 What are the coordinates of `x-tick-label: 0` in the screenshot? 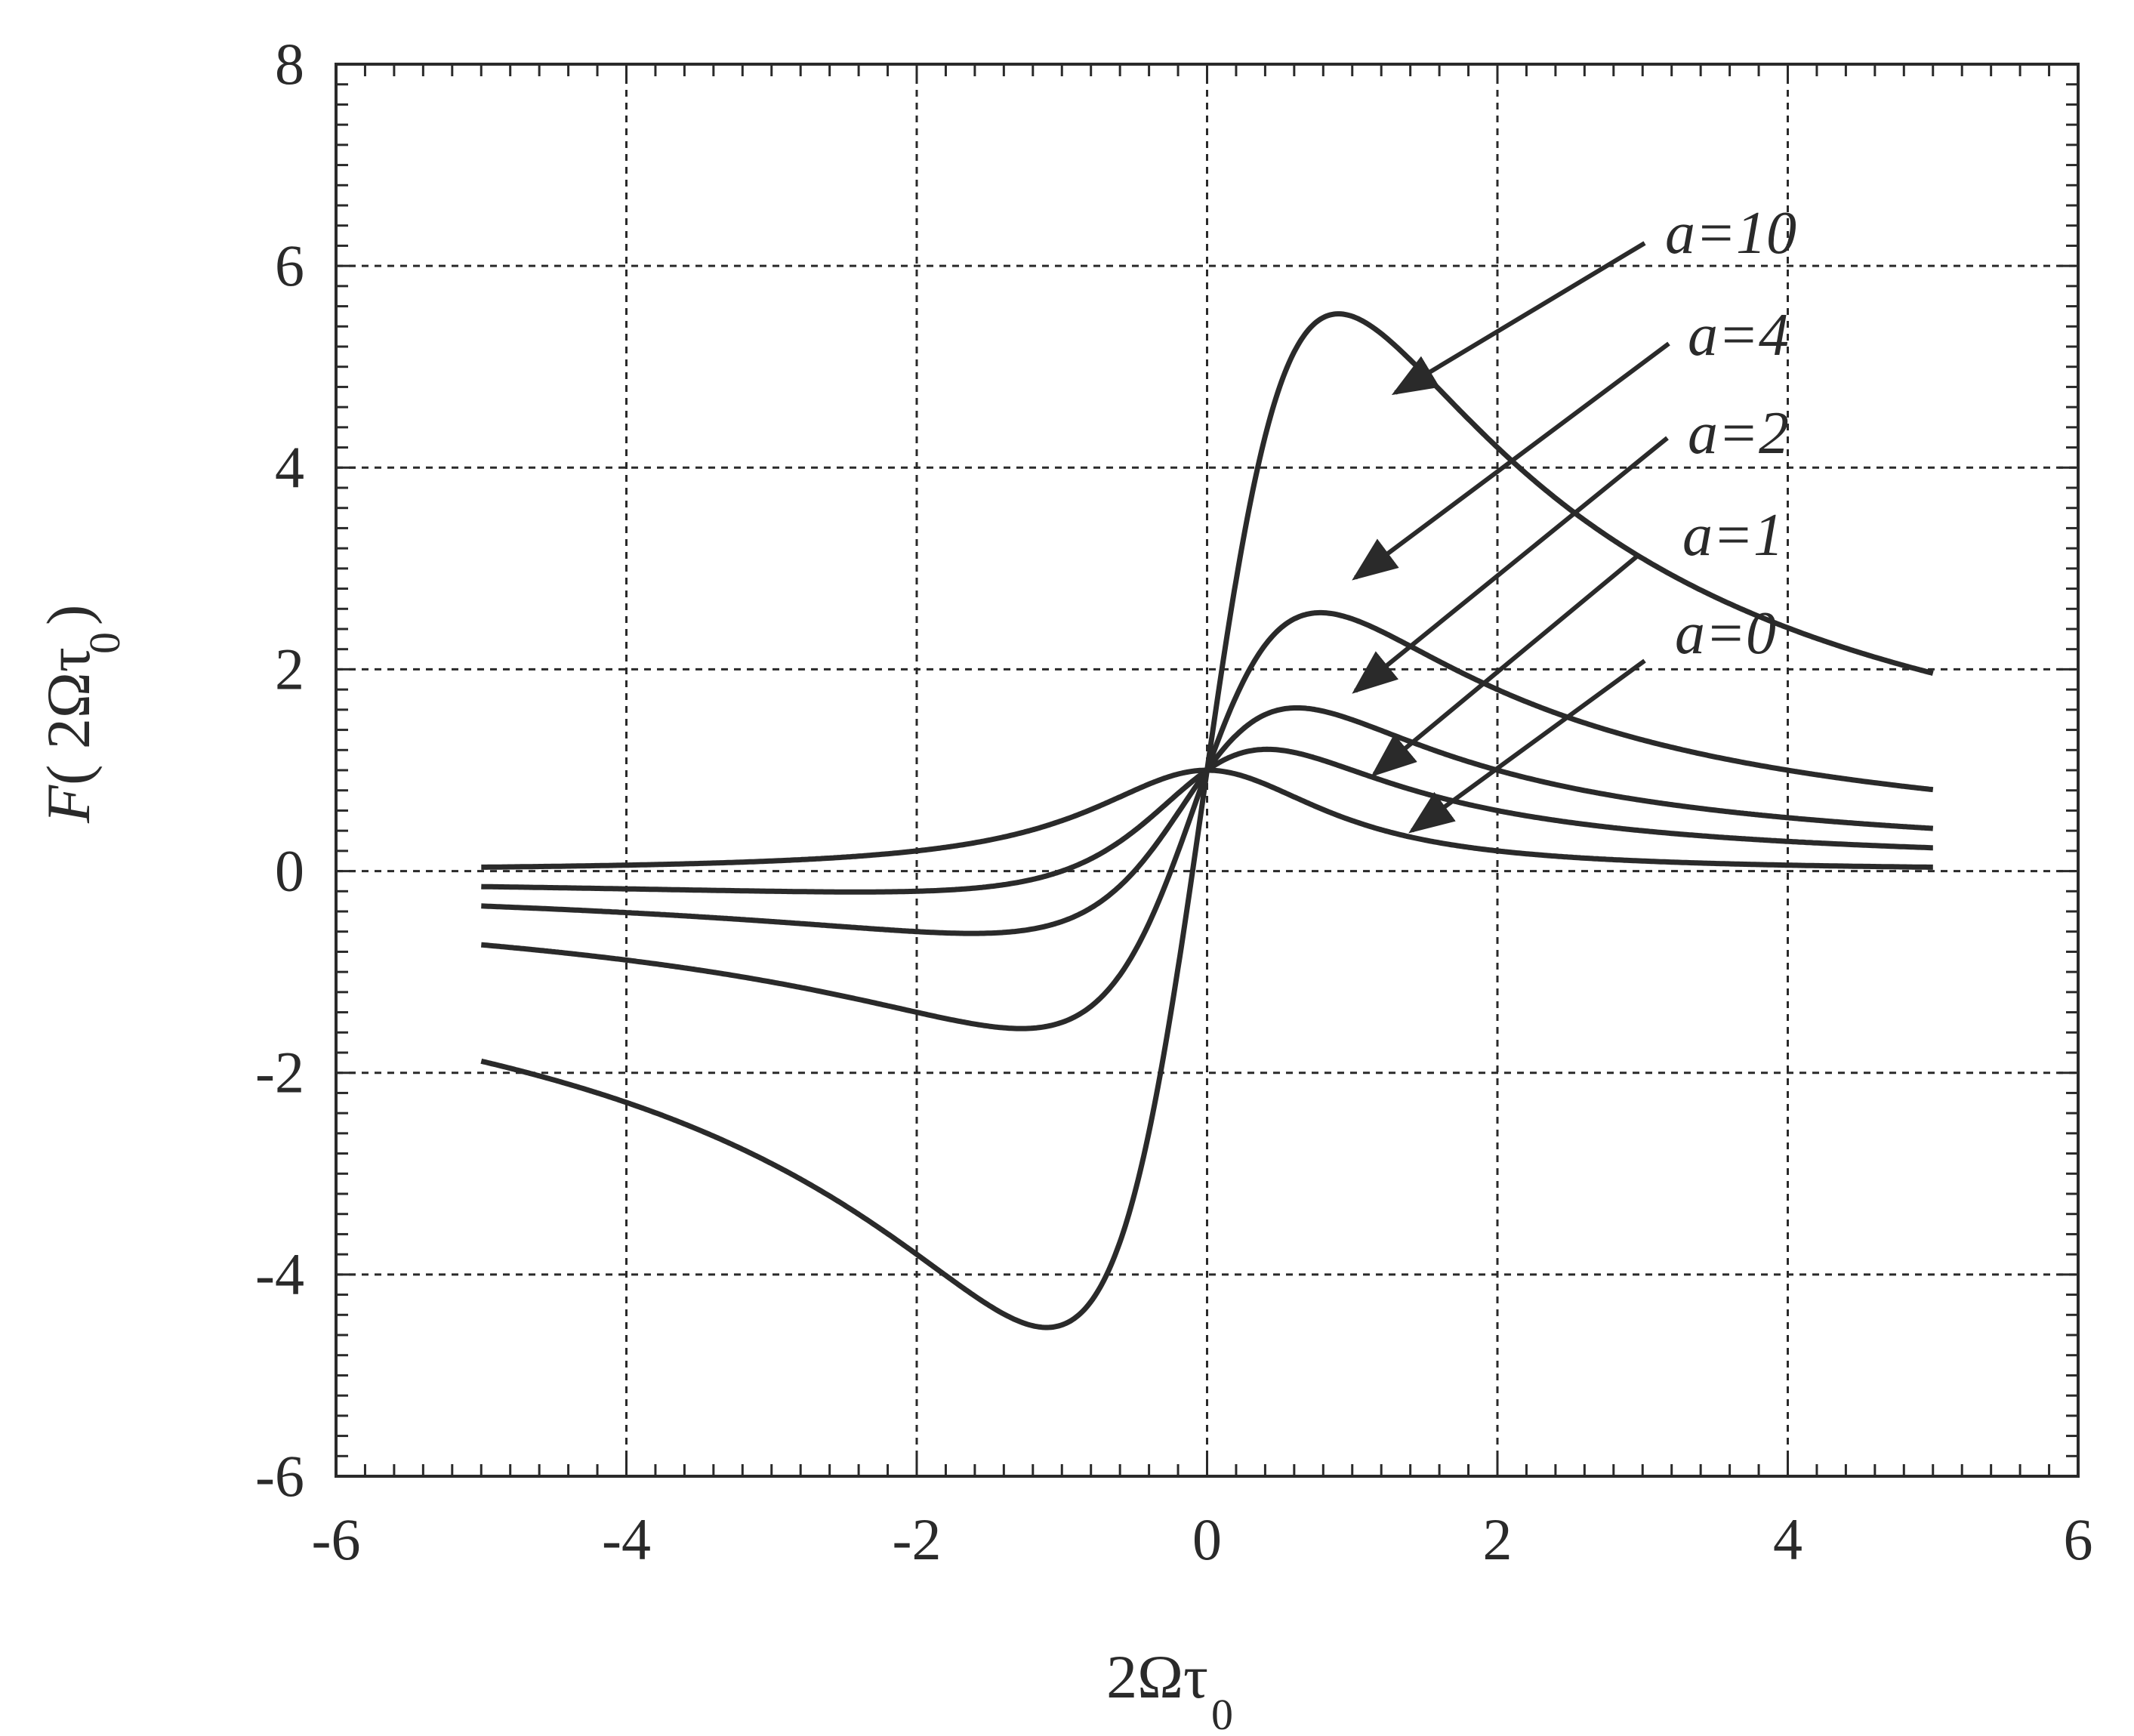 It's located at (1207, 1539).